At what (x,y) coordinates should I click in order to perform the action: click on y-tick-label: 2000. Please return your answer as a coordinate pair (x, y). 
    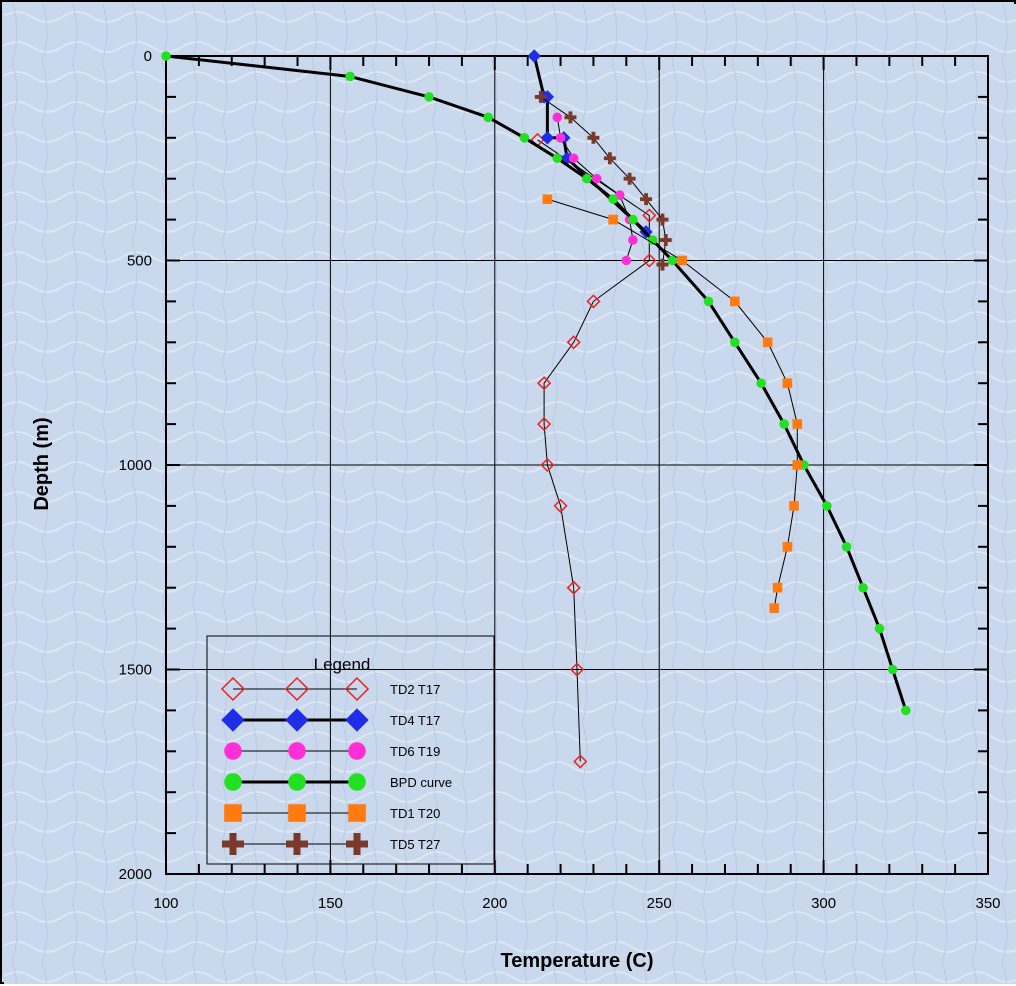
    Looking at the image, I should click on (135, 874).